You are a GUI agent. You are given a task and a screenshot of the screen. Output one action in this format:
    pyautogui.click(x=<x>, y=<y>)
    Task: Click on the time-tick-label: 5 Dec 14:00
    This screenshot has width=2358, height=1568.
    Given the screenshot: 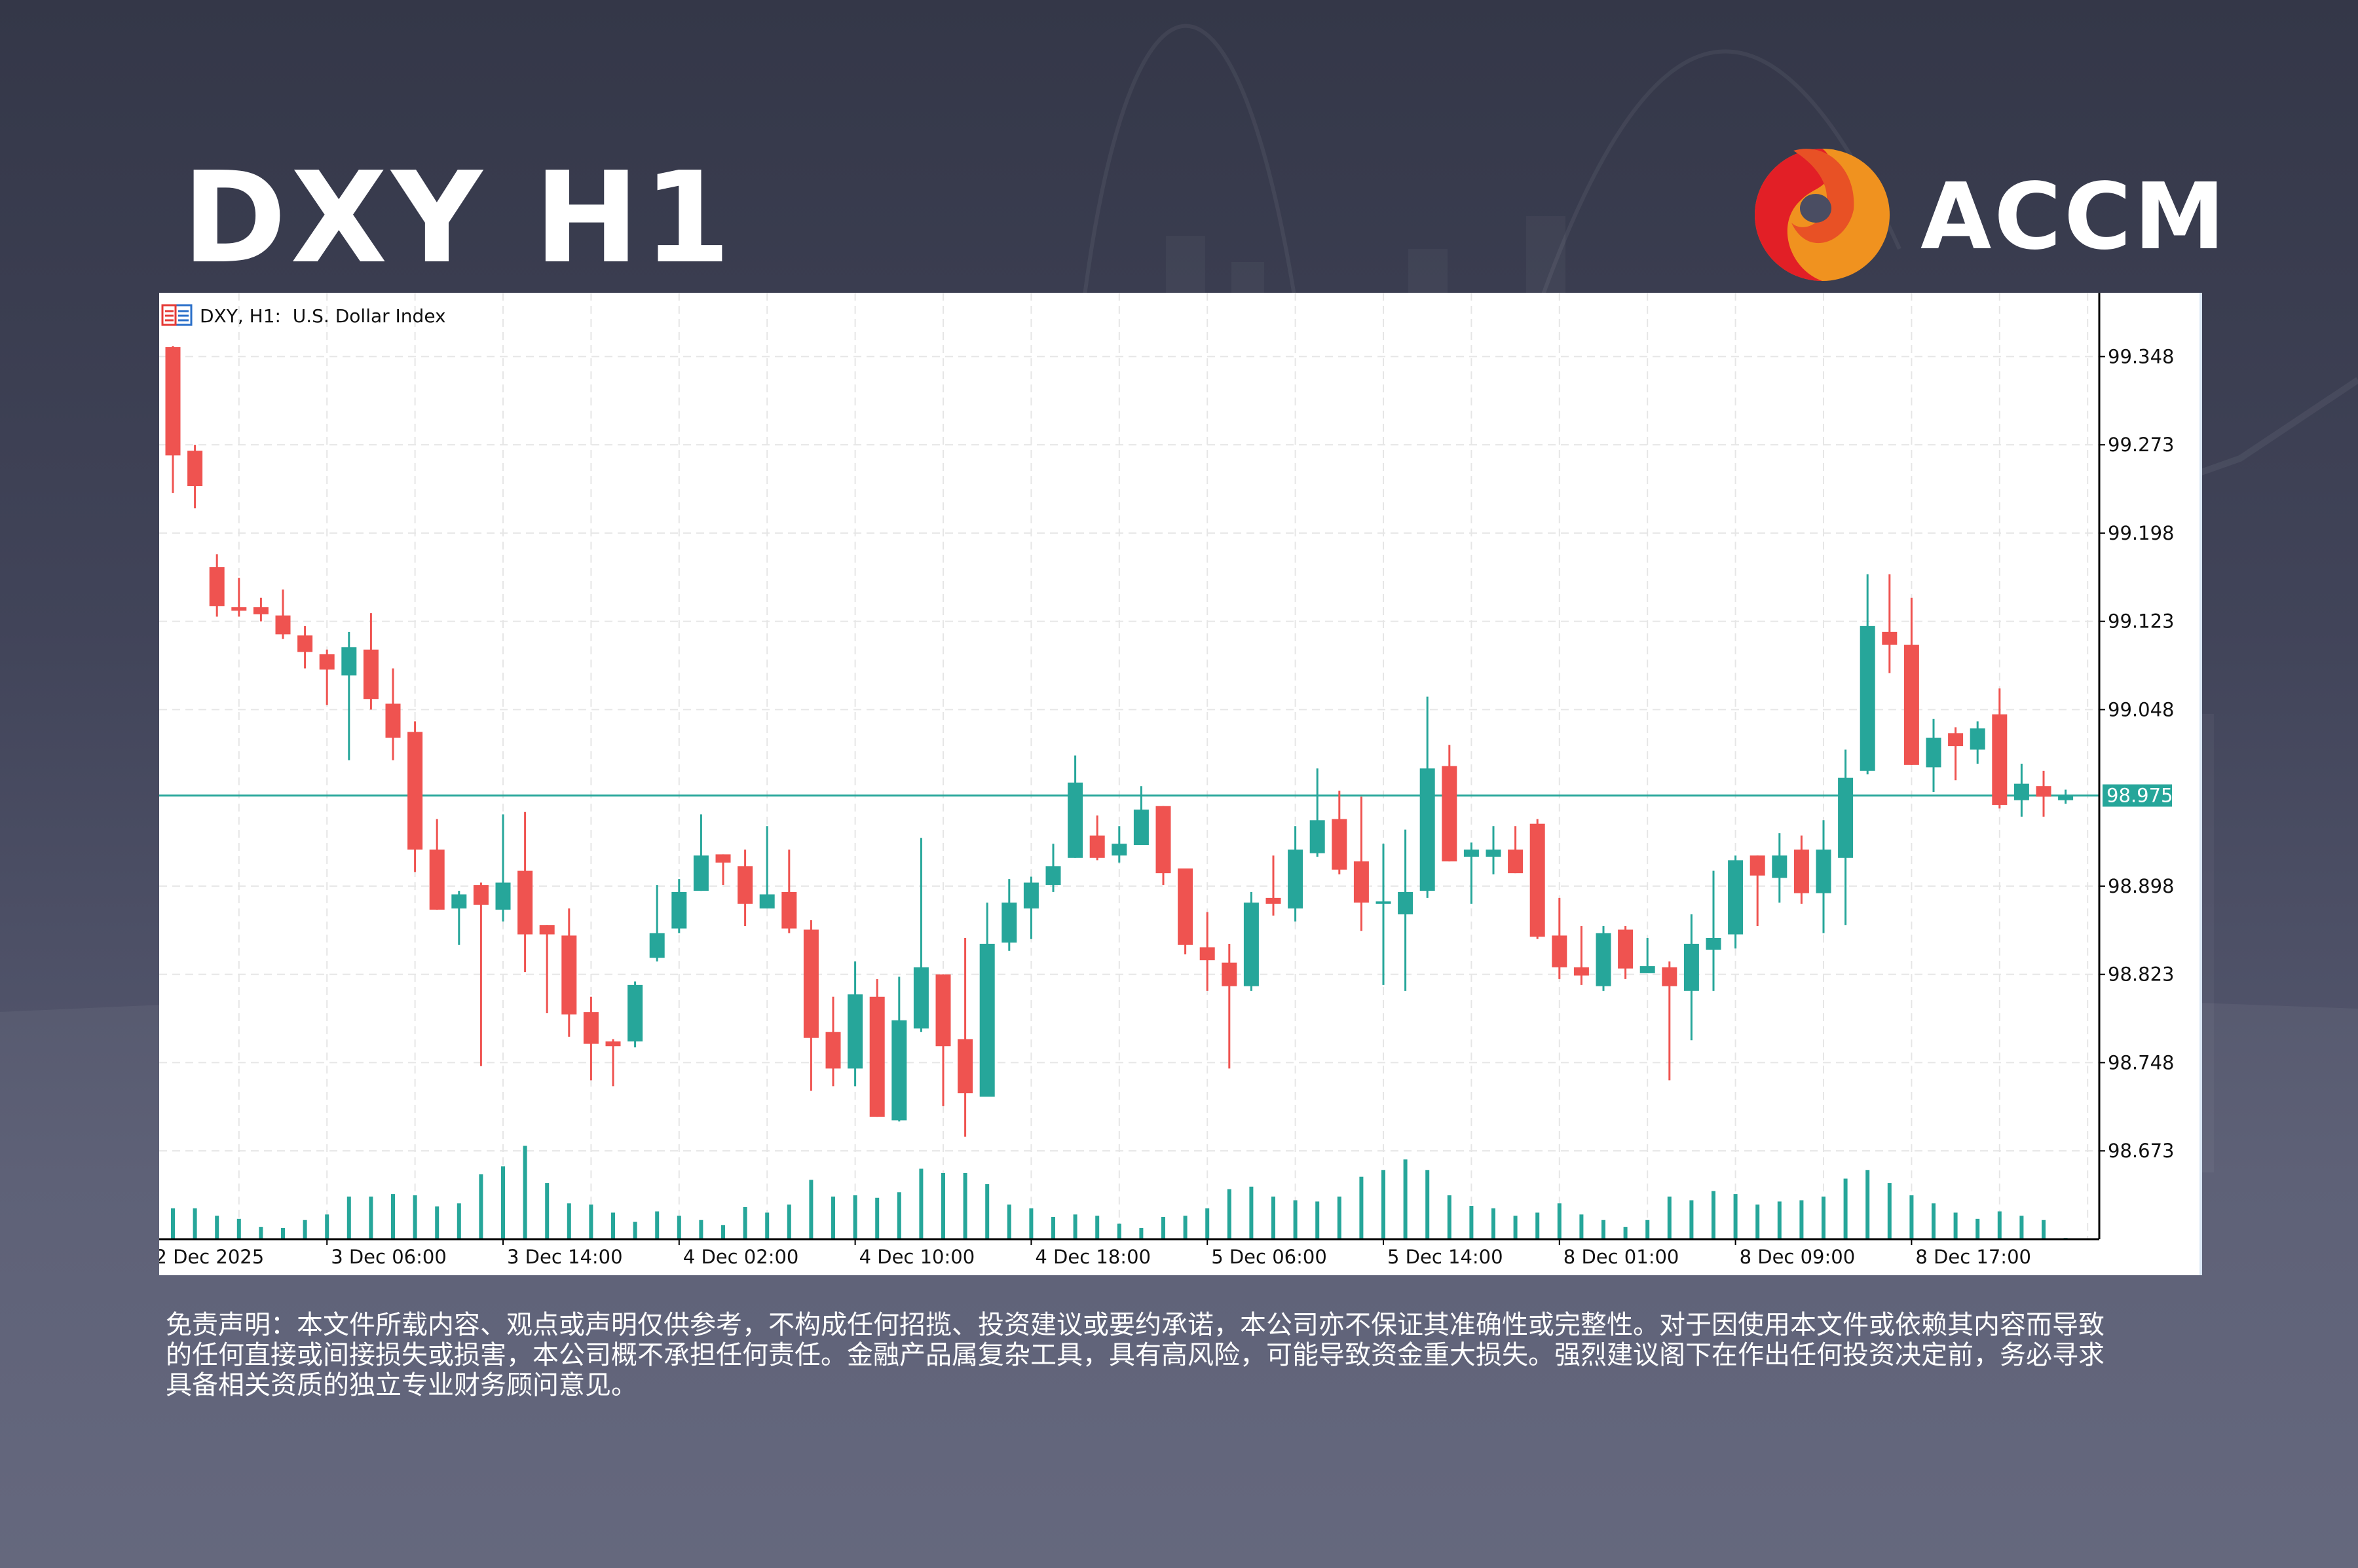 What is the action you would take?
    pyautogui.click(x=1445, y=1257)
    